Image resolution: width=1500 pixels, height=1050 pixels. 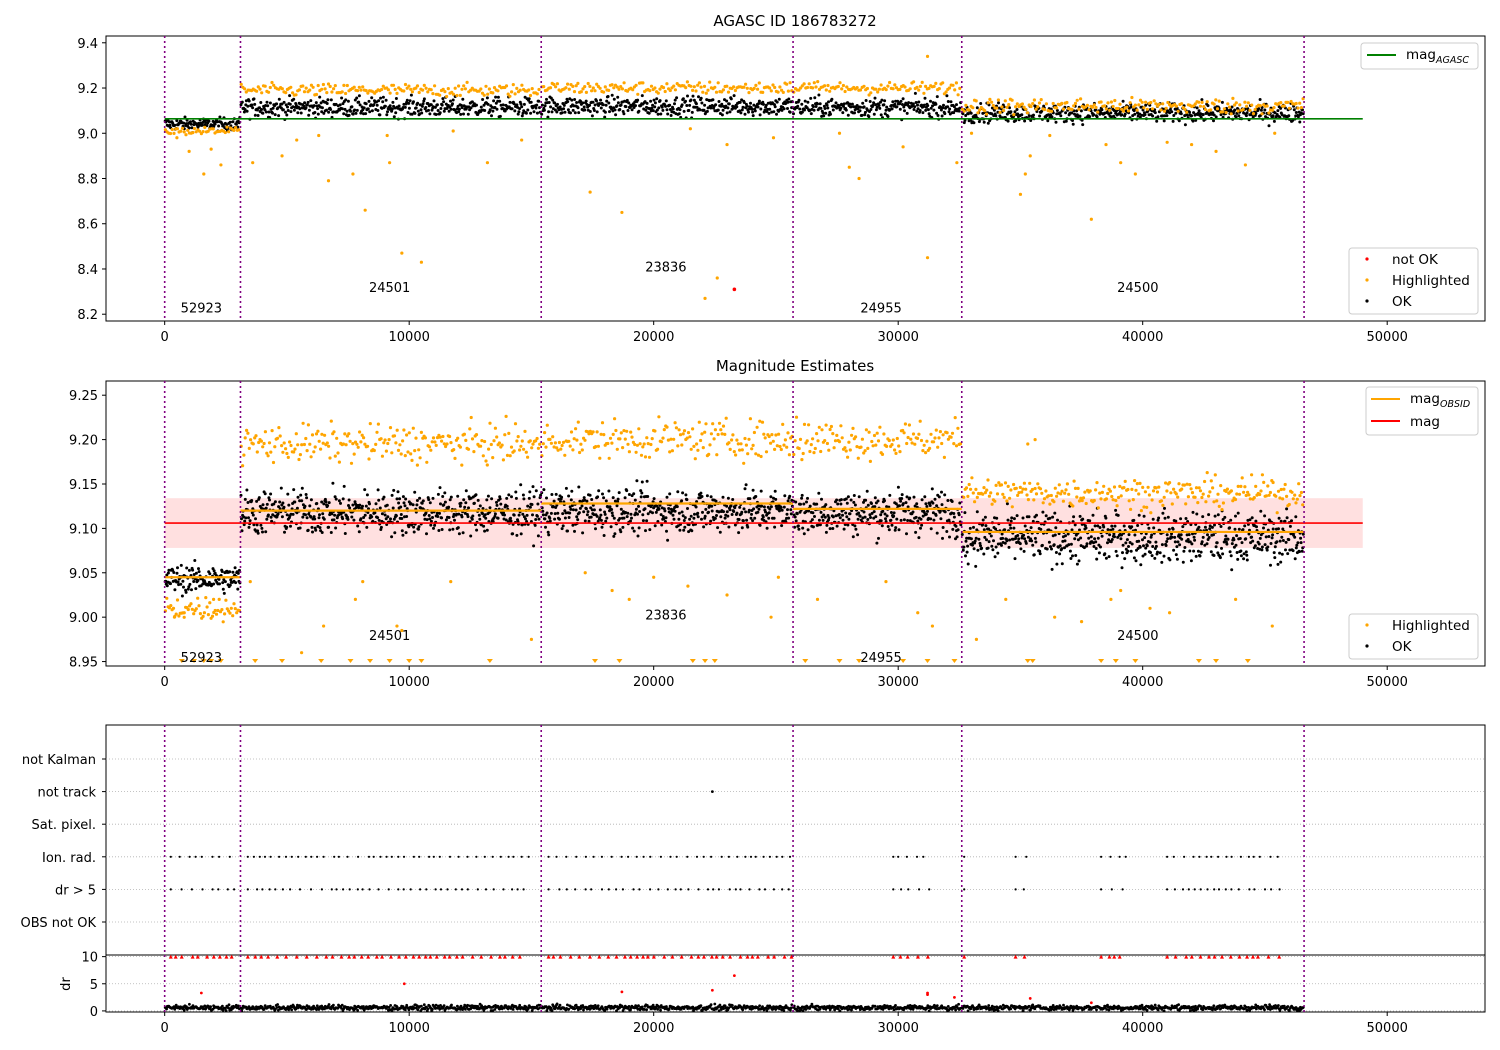 What do you see at coordinates (1431, 281) in the screenshot?
I see `legend-highlighted-label: Highlighted` at bounding box center [1431, 281].